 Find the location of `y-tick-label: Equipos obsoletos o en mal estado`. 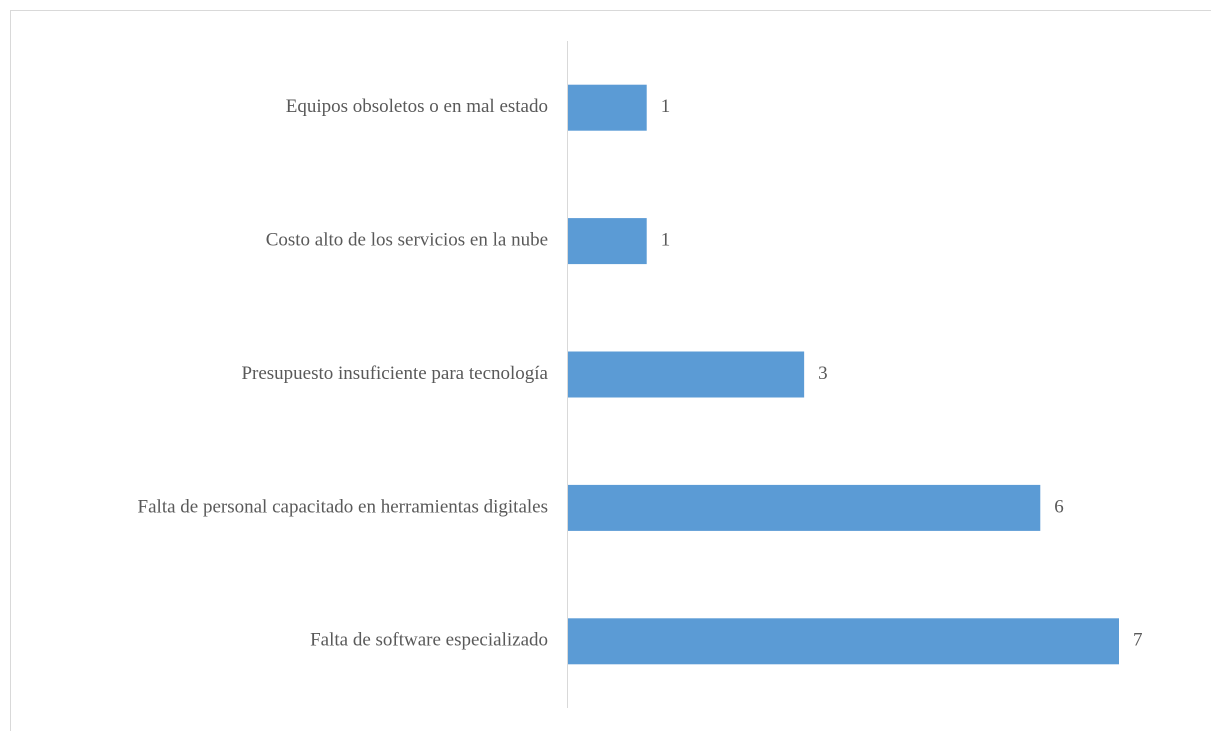

y-tick-label: Equipos obsoletos o en mal estado is located at coordinates (417, 106).